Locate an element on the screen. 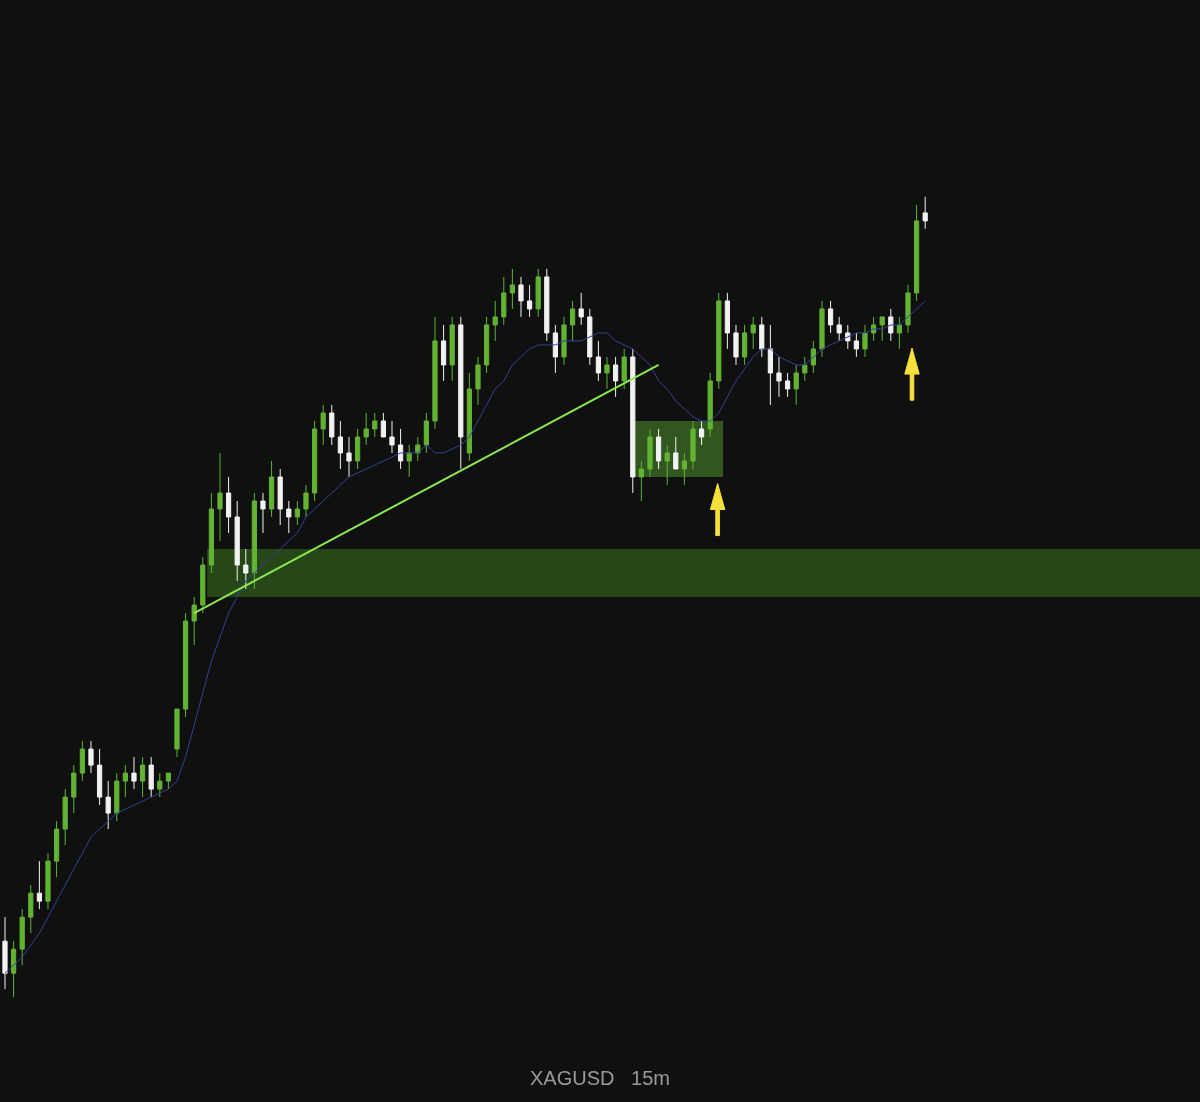  text: XAGUSD 15m is located at coordinates (600, 1077).